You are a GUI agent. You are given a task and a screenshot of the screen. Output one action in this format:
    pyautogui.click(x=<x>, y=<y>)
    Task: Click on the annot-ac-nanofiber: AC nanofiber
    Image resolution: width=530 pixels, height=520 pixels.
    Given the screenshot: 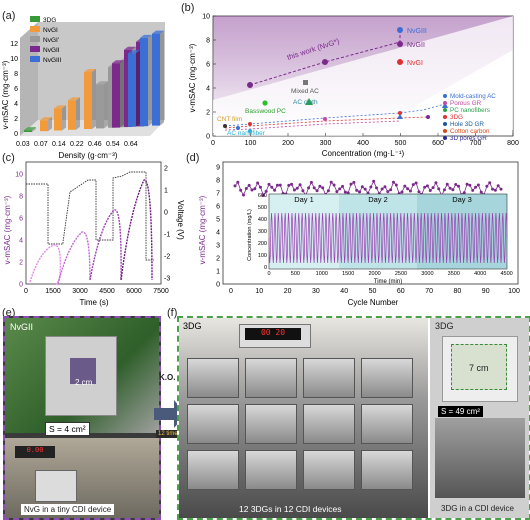 What is the action you would take?
    pyautogui.click(x=246, y=133)
    